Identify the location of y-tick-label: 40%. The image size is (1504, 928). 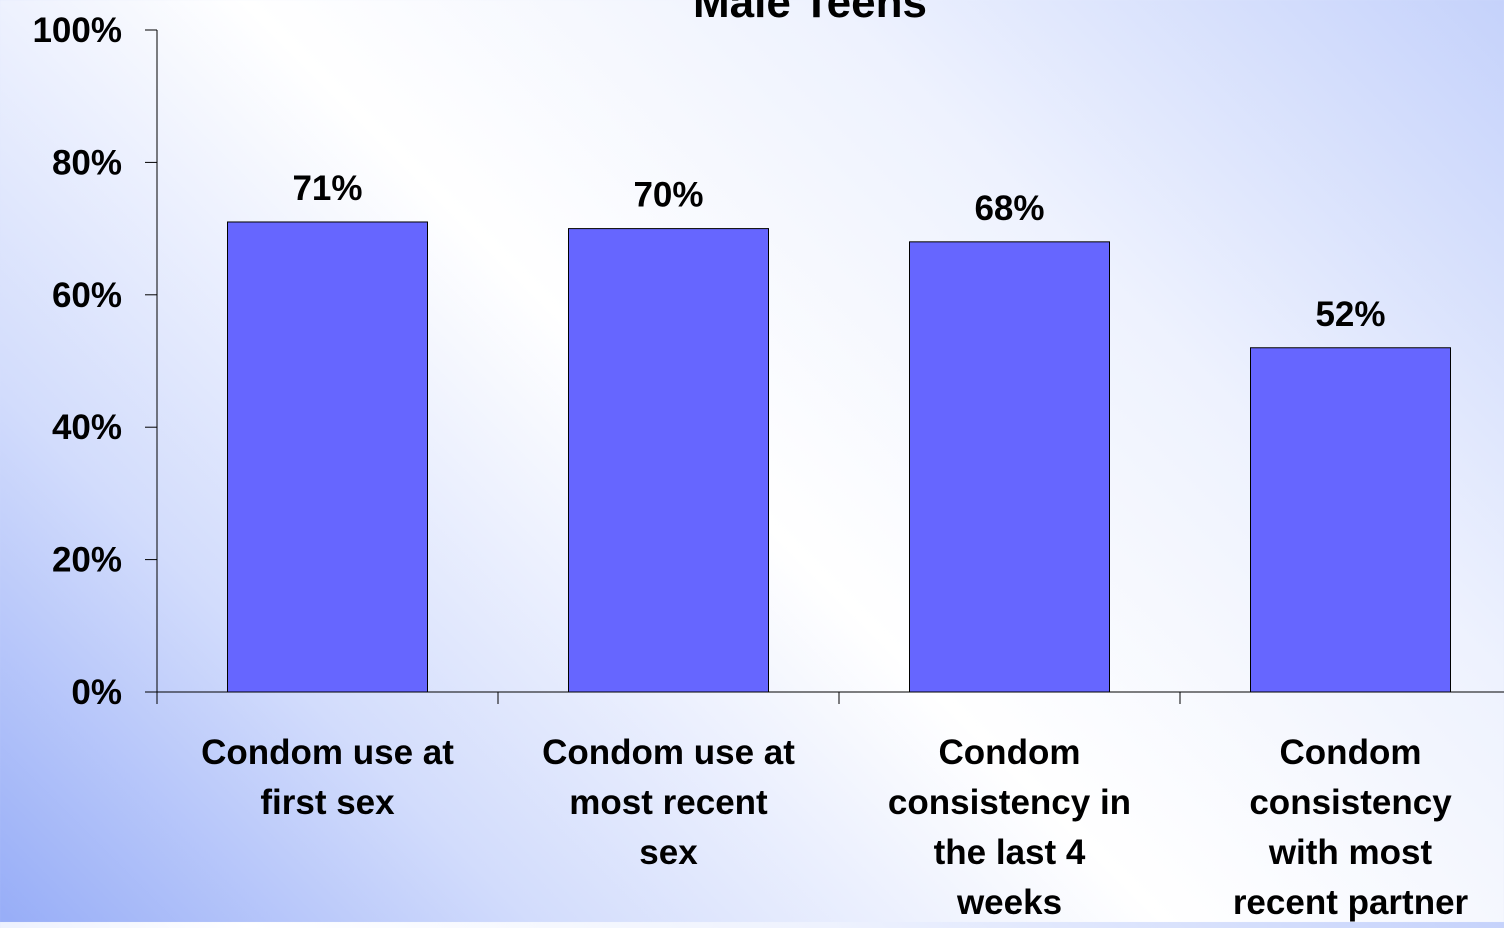
(87, 427).